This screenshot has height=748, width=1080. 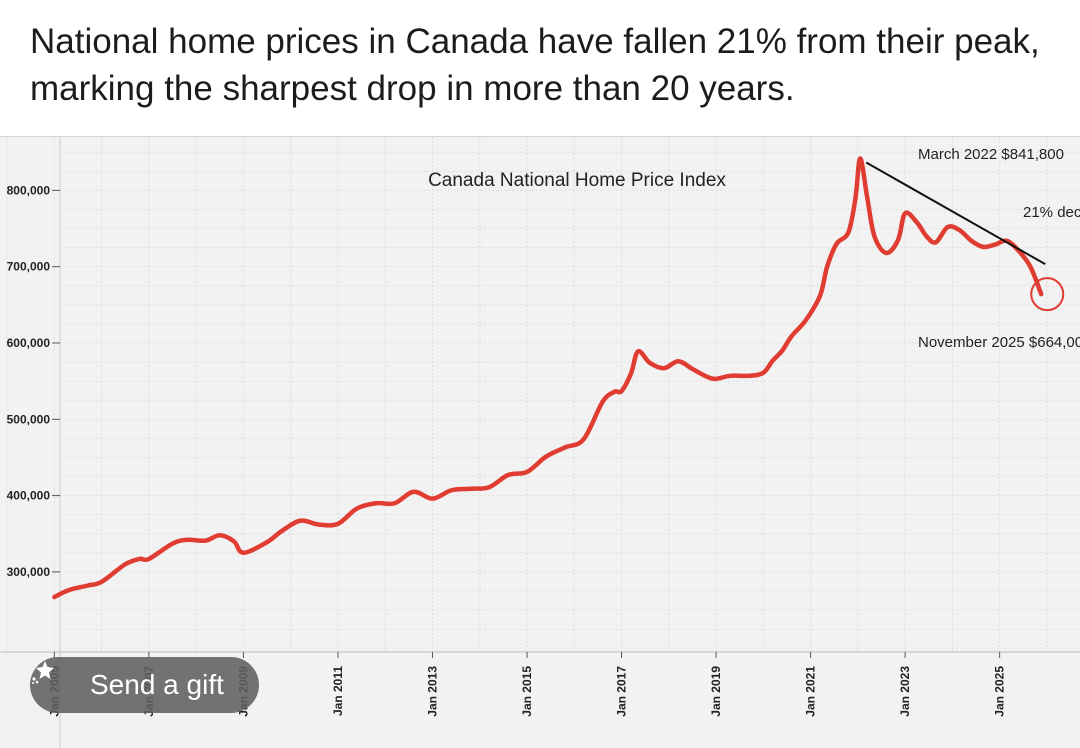 What do you see at coordinates (905, 691) in the screenshot?
I see `x-tick-label: Jan 2023` at bounding box center [905, 691].